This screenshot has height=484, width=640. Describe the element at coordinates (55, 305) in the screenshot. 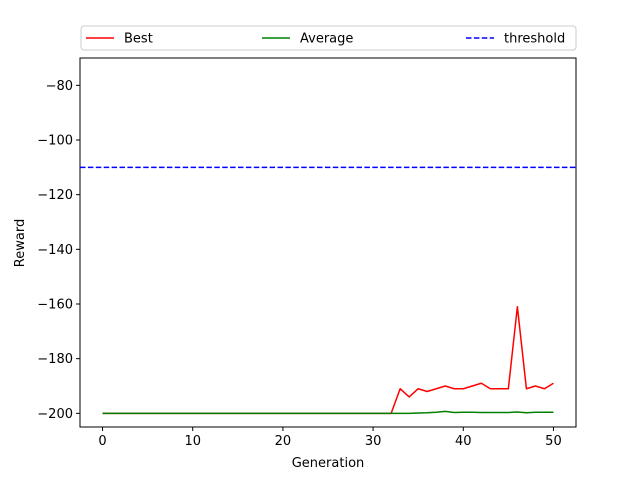

I see `y-tick-label: −160` at that location.